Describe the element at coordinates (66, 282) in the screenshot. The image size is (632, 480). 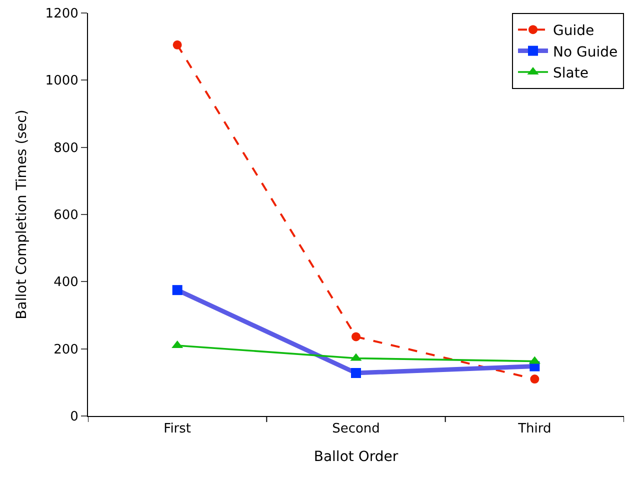
I see `y-tick-label: 400` at that location.